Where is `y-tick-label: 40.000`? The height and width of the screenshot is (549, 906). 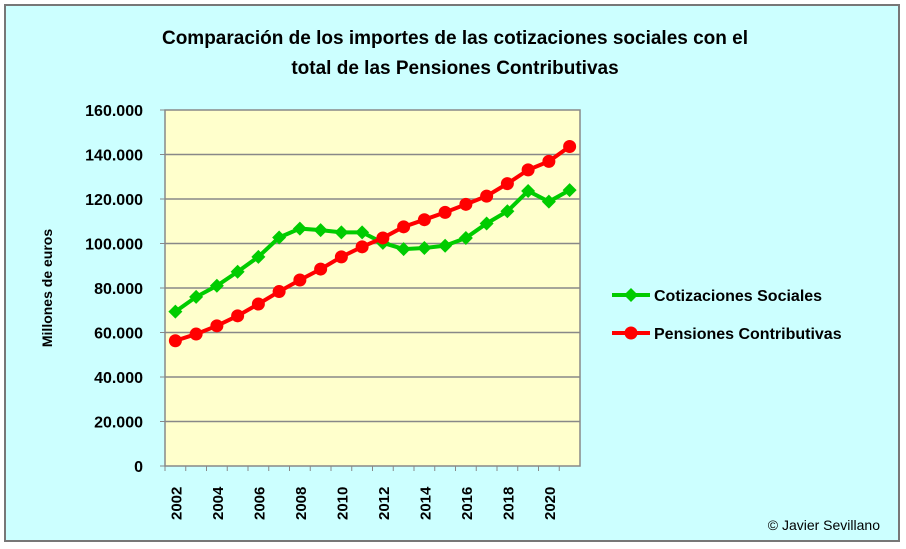
y-tick-label: 40.000 is located at coordinates (118, 378).